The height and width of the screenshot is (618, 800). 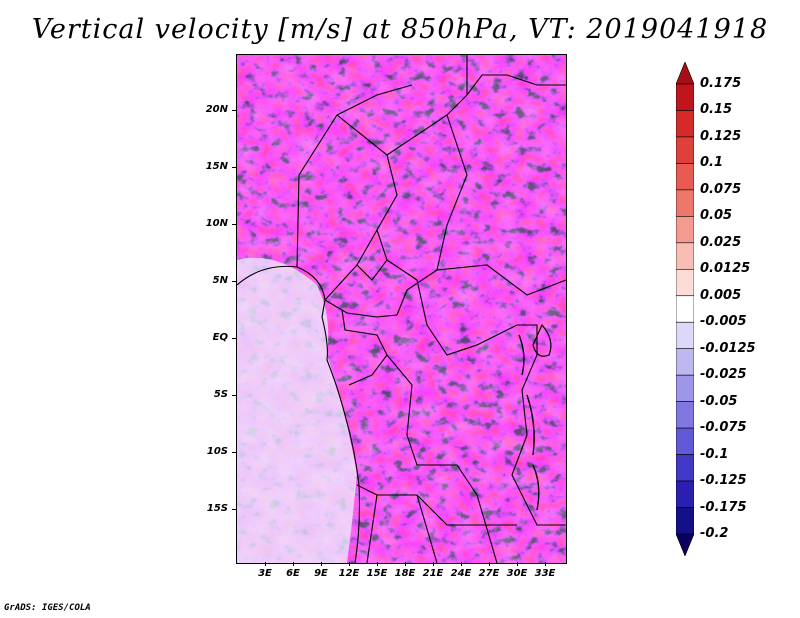 What do you see at coordinates (719, 401) in the screenshot?
I see `colorbar-label: -0.05` at bounding box center [719, 401].